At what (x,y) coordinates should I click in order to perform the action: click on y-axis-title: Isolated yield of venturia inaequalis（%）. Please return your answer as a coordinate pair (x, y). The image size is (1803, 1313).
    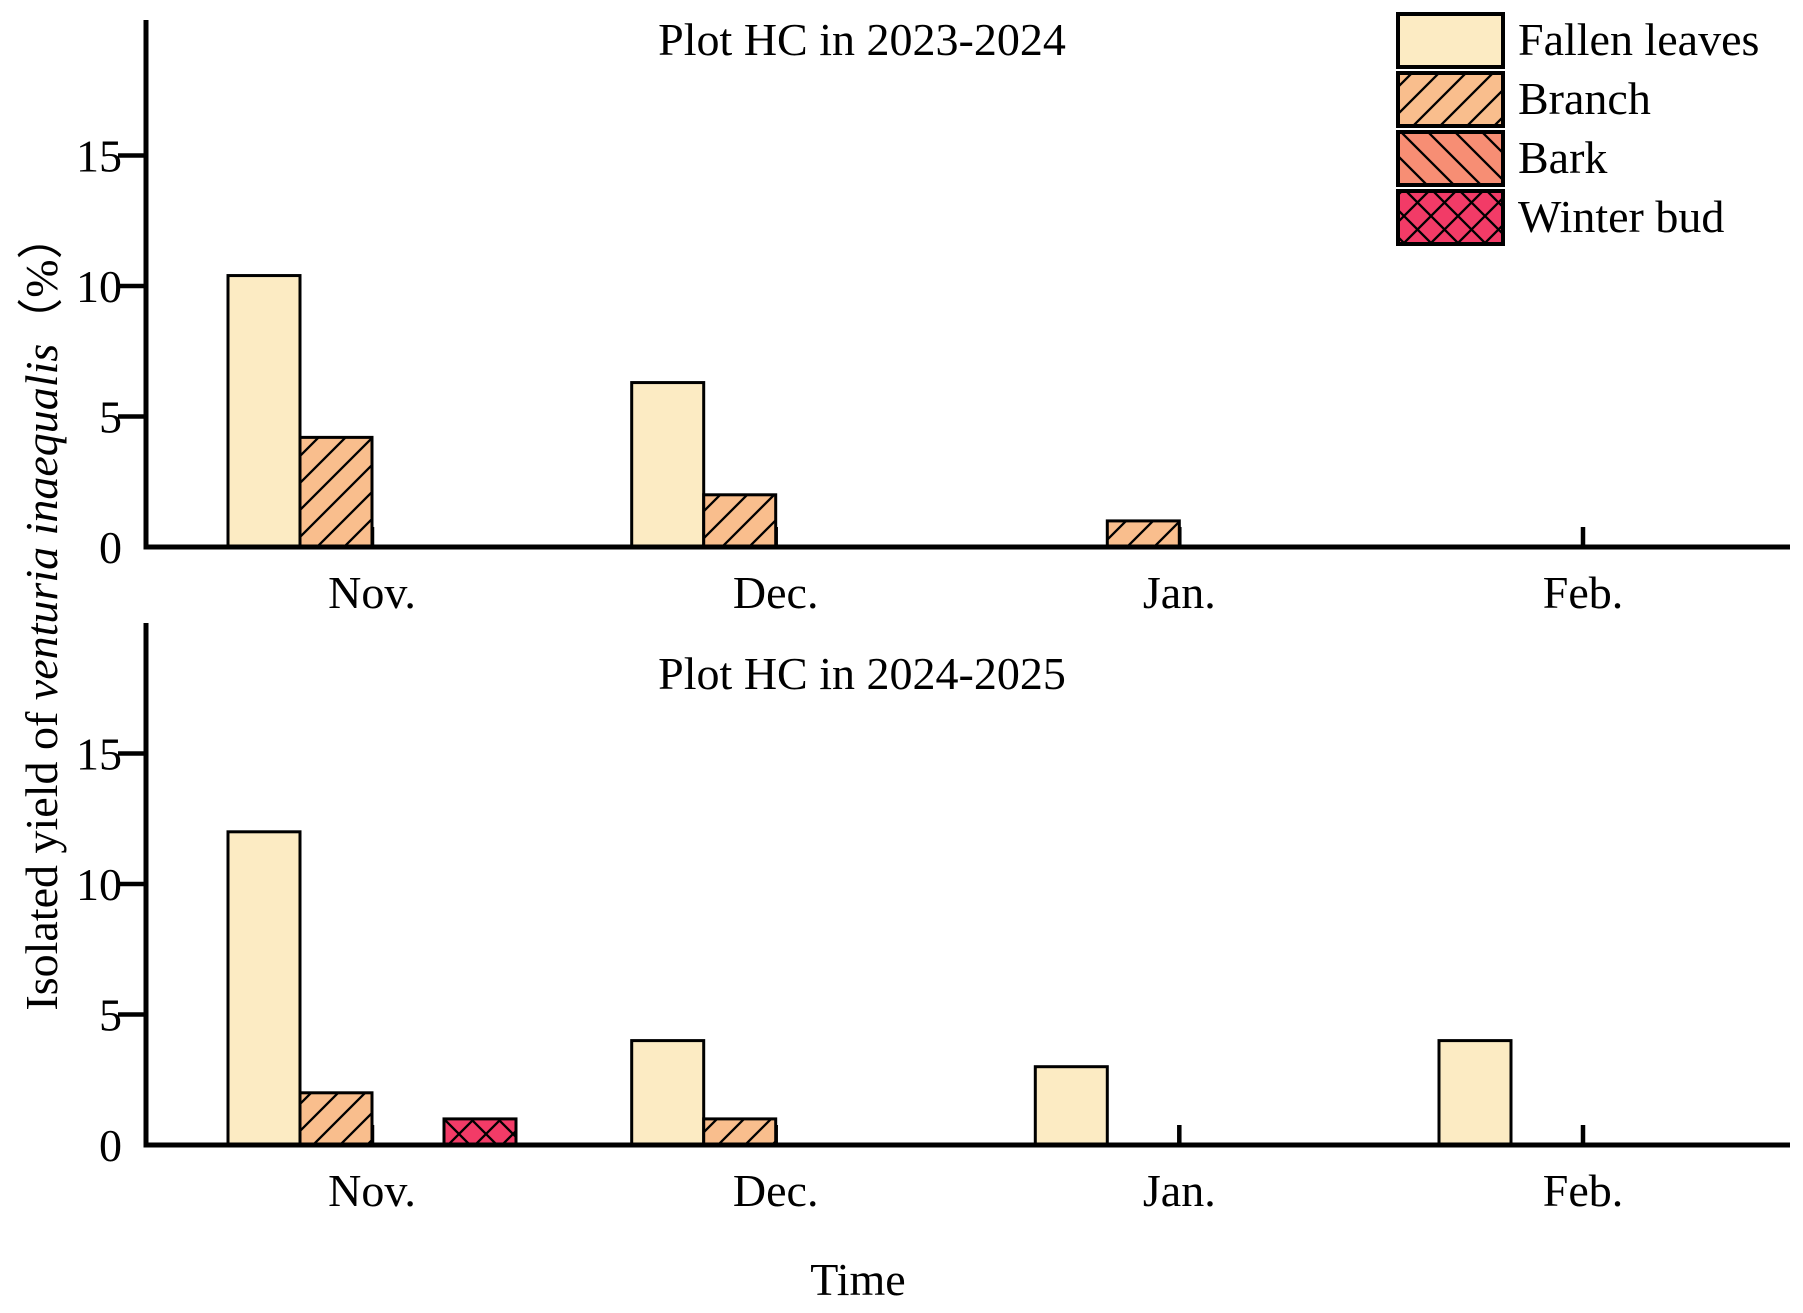
    Looking at the image, I should click on (41, 612).